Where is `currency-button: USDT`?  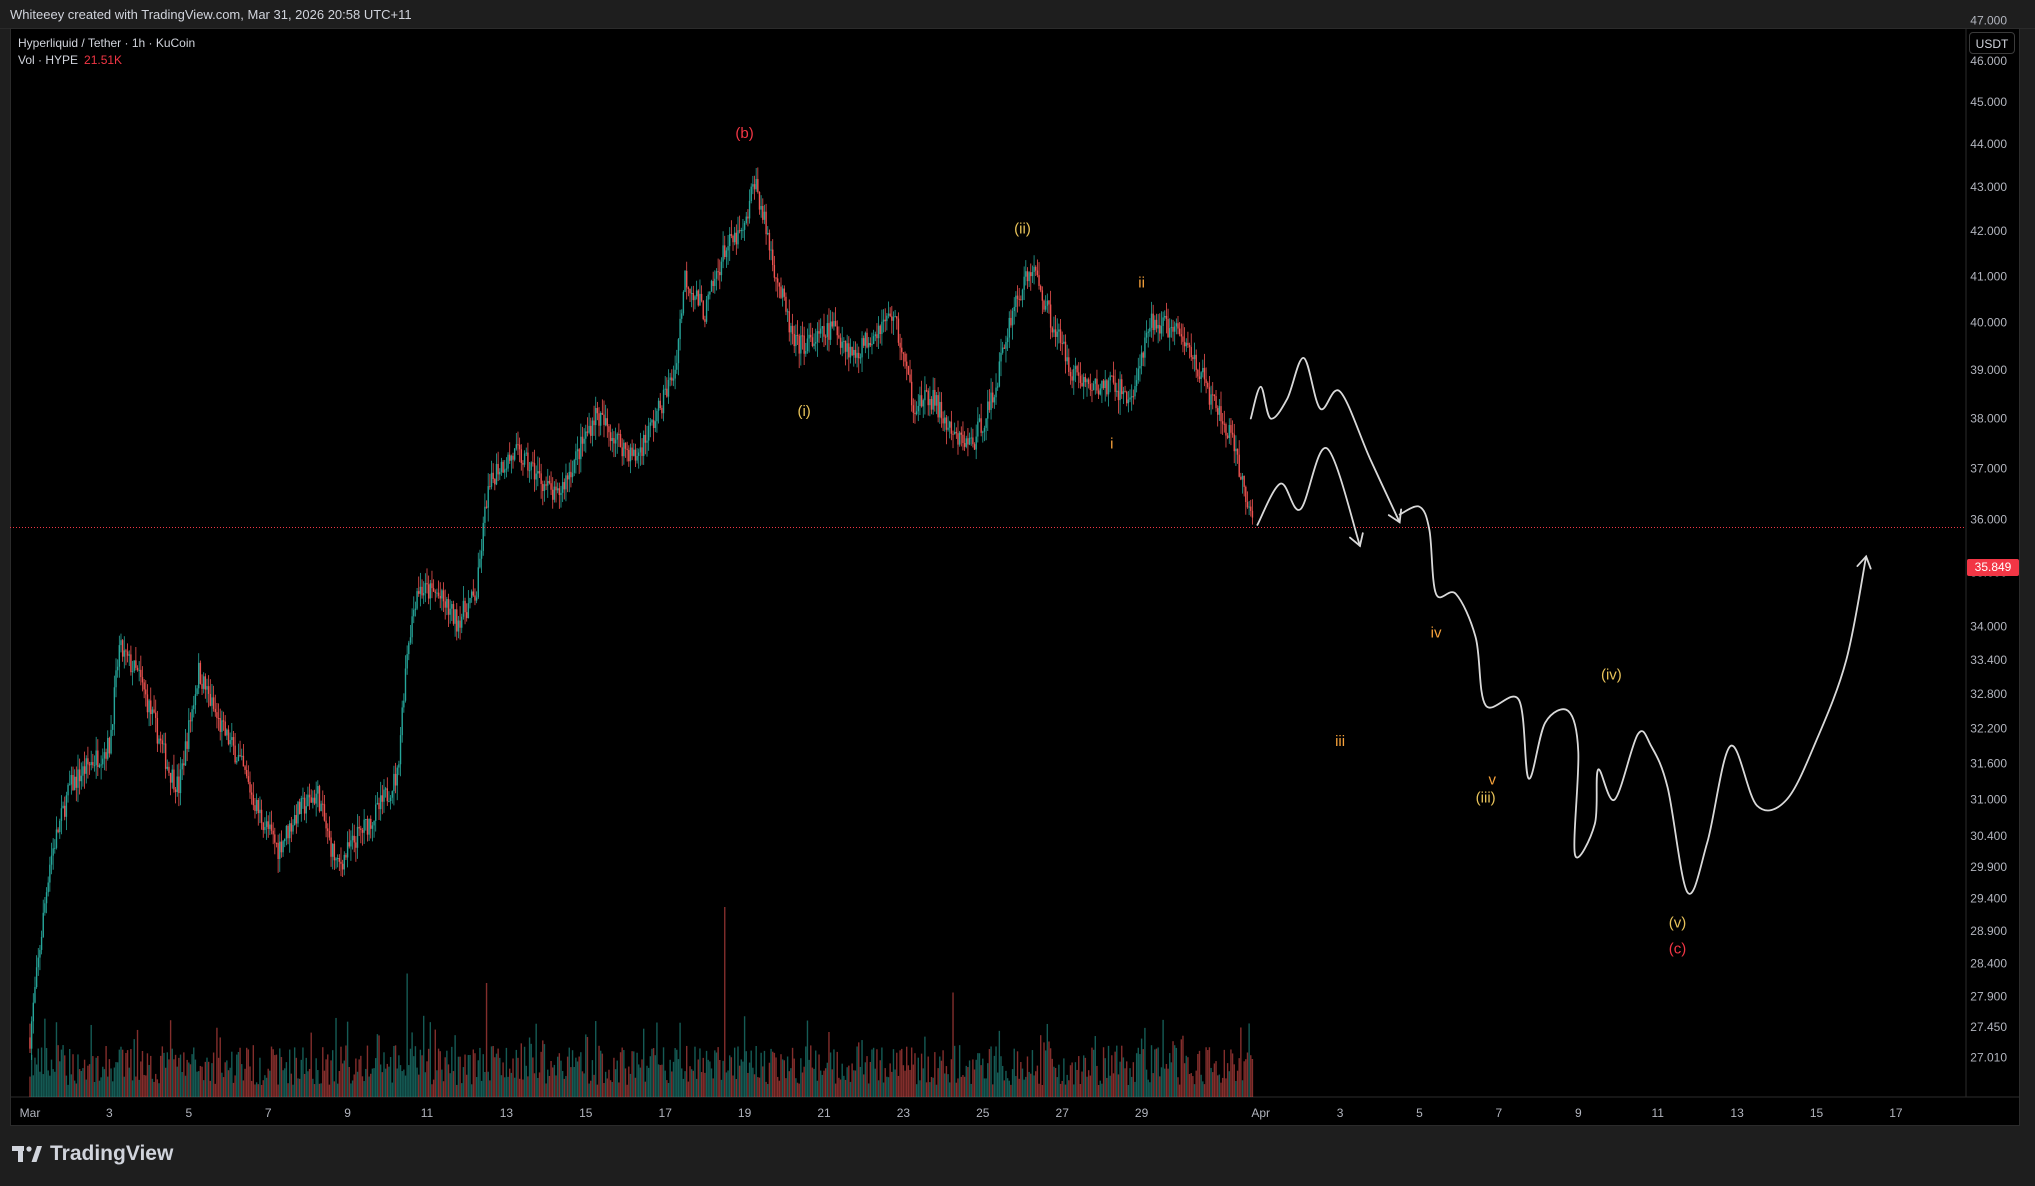
currency-button: USDT is located at coordinates (1992, 43).